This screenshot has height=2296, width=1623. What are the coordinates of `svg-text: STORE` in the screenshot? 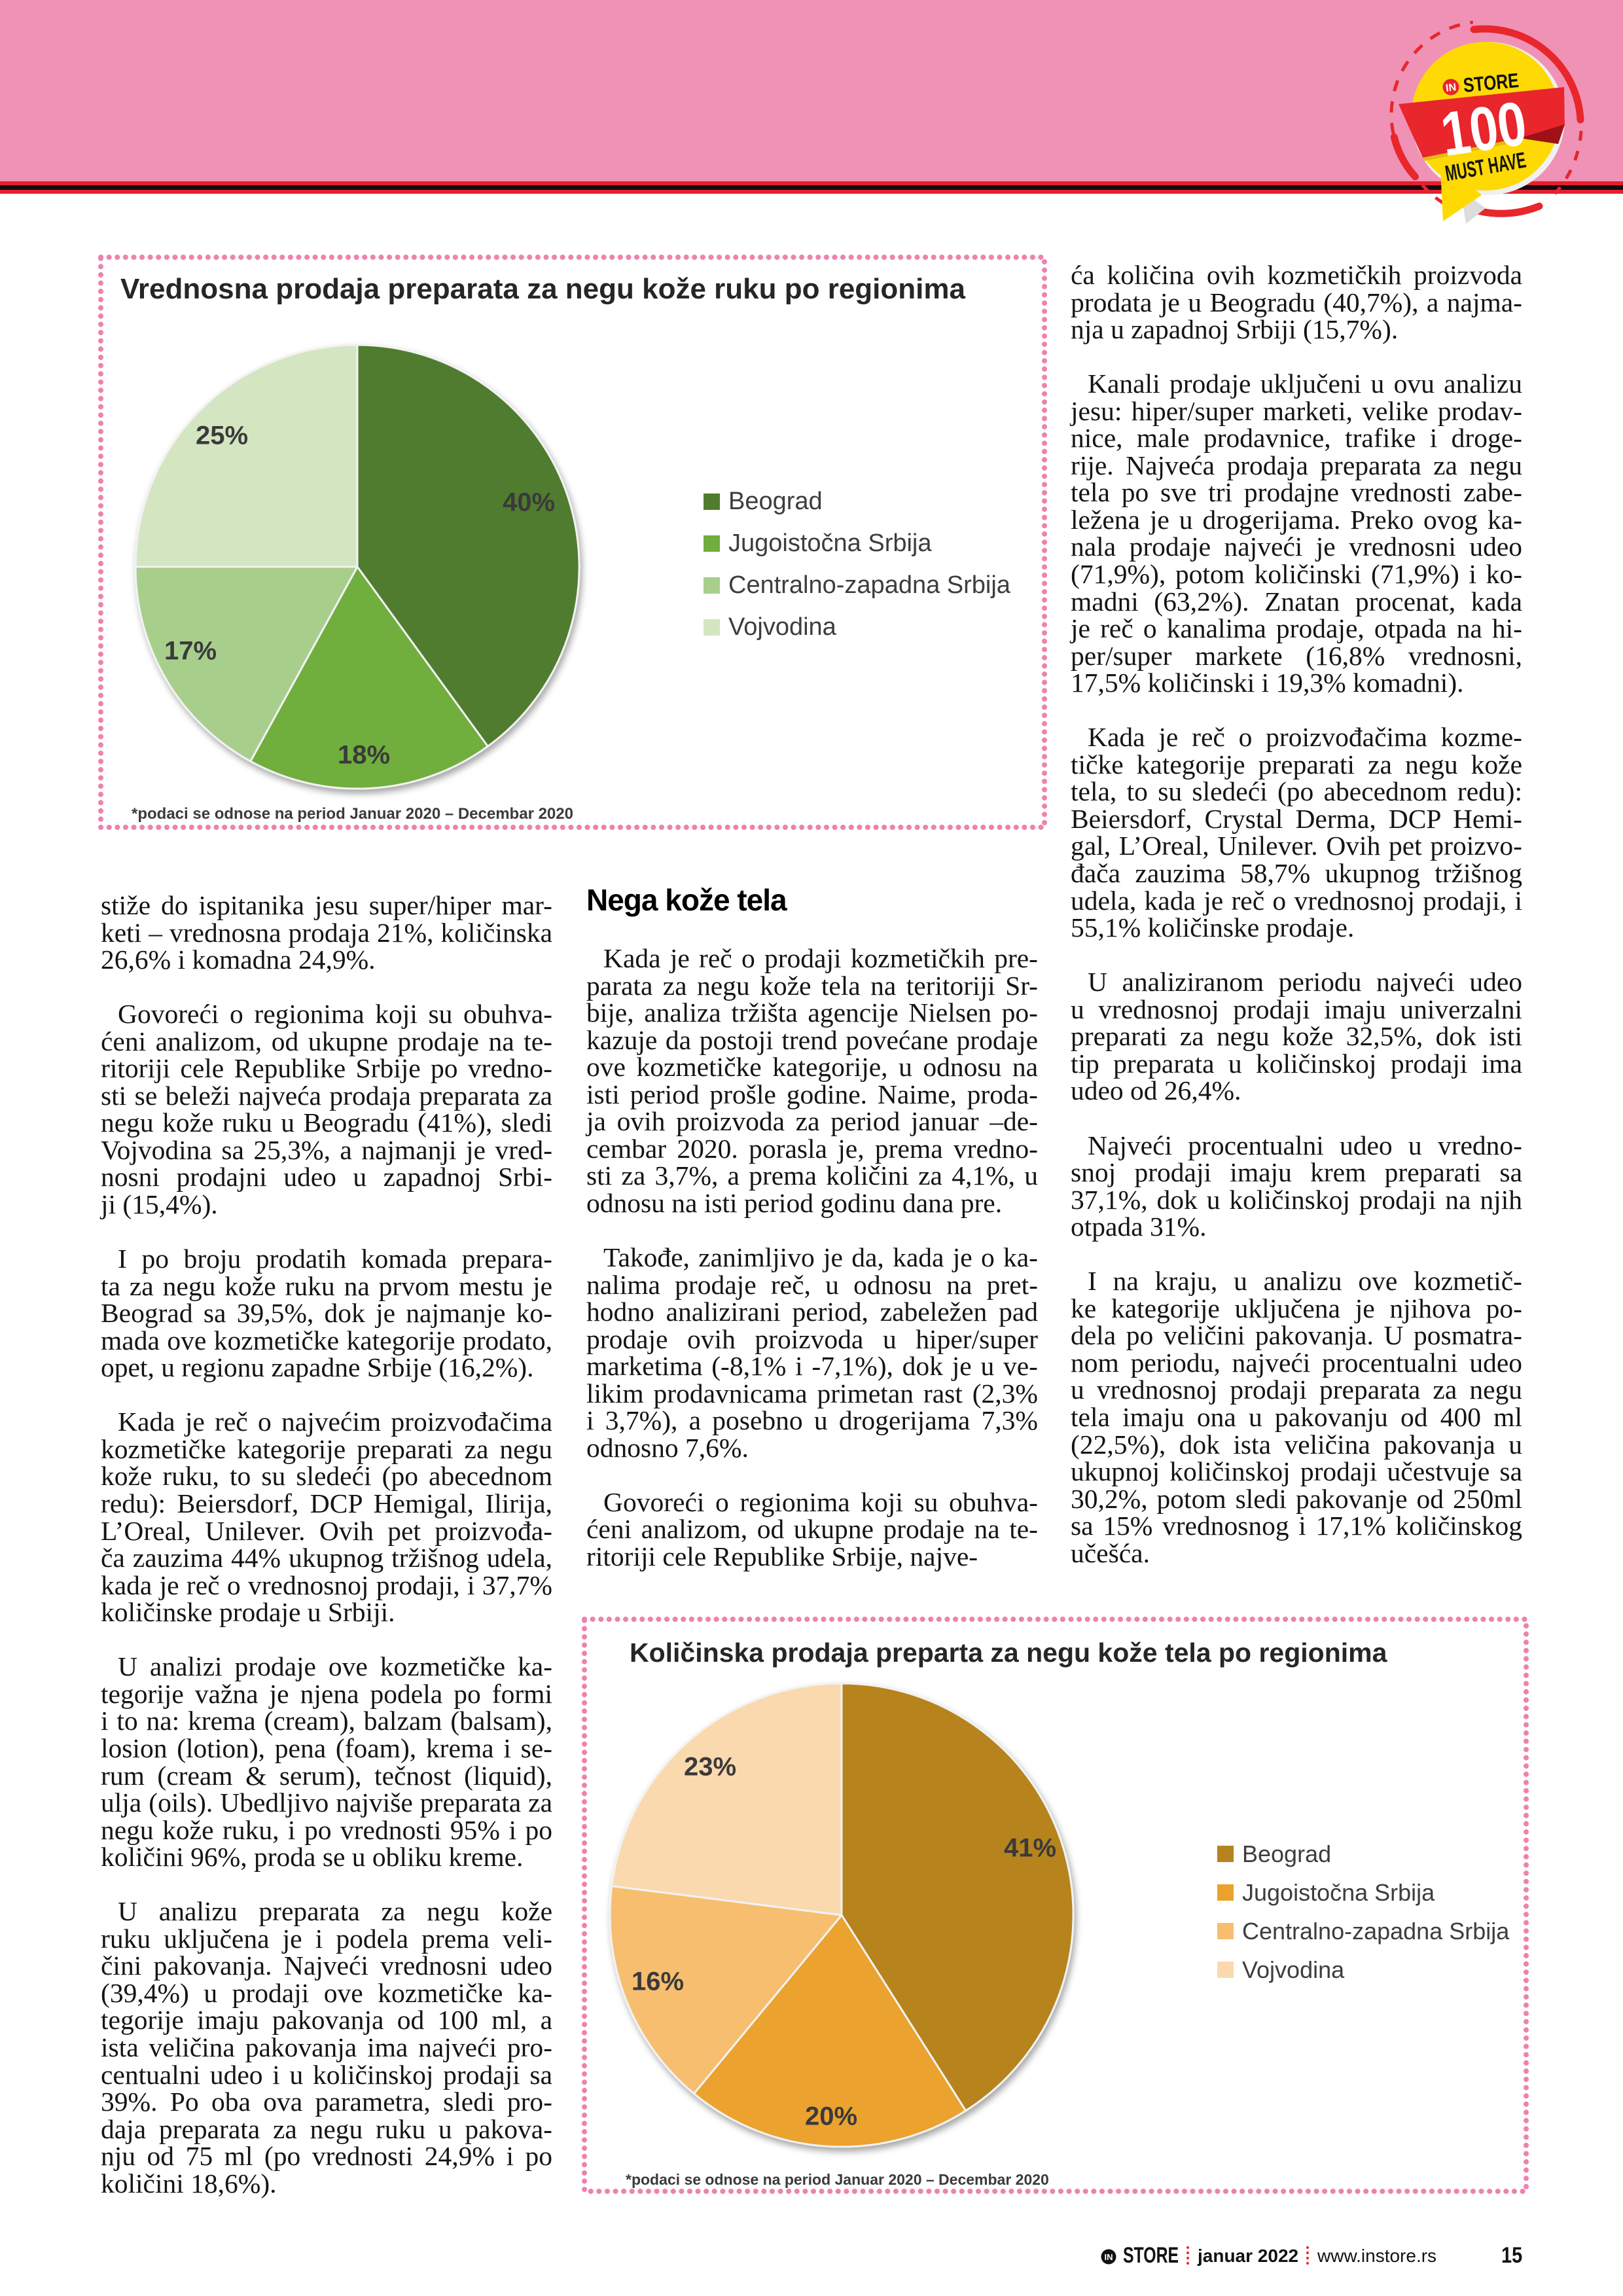 It's located at (1491, 82).